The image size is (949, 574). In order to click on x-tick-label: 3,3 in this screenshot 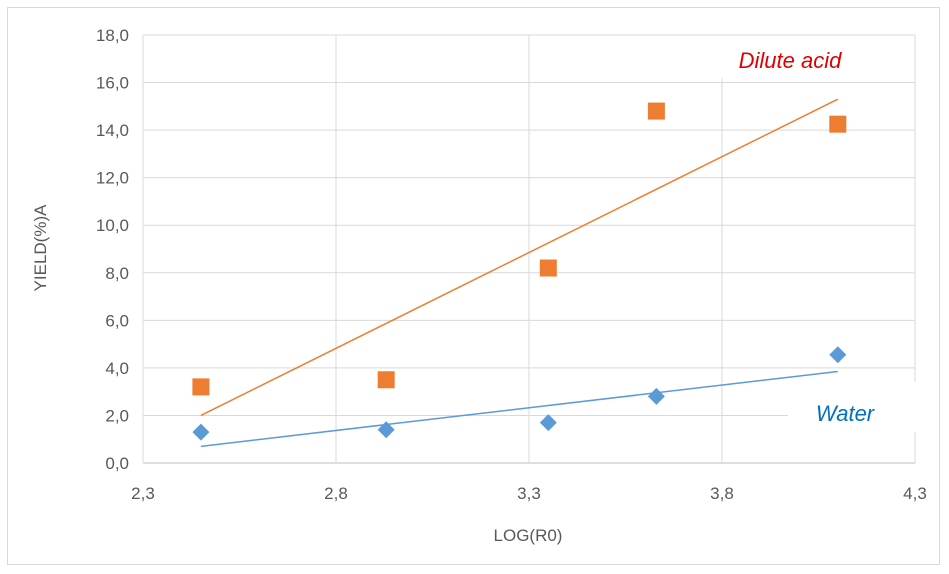, I will do `click(529, 493)`.